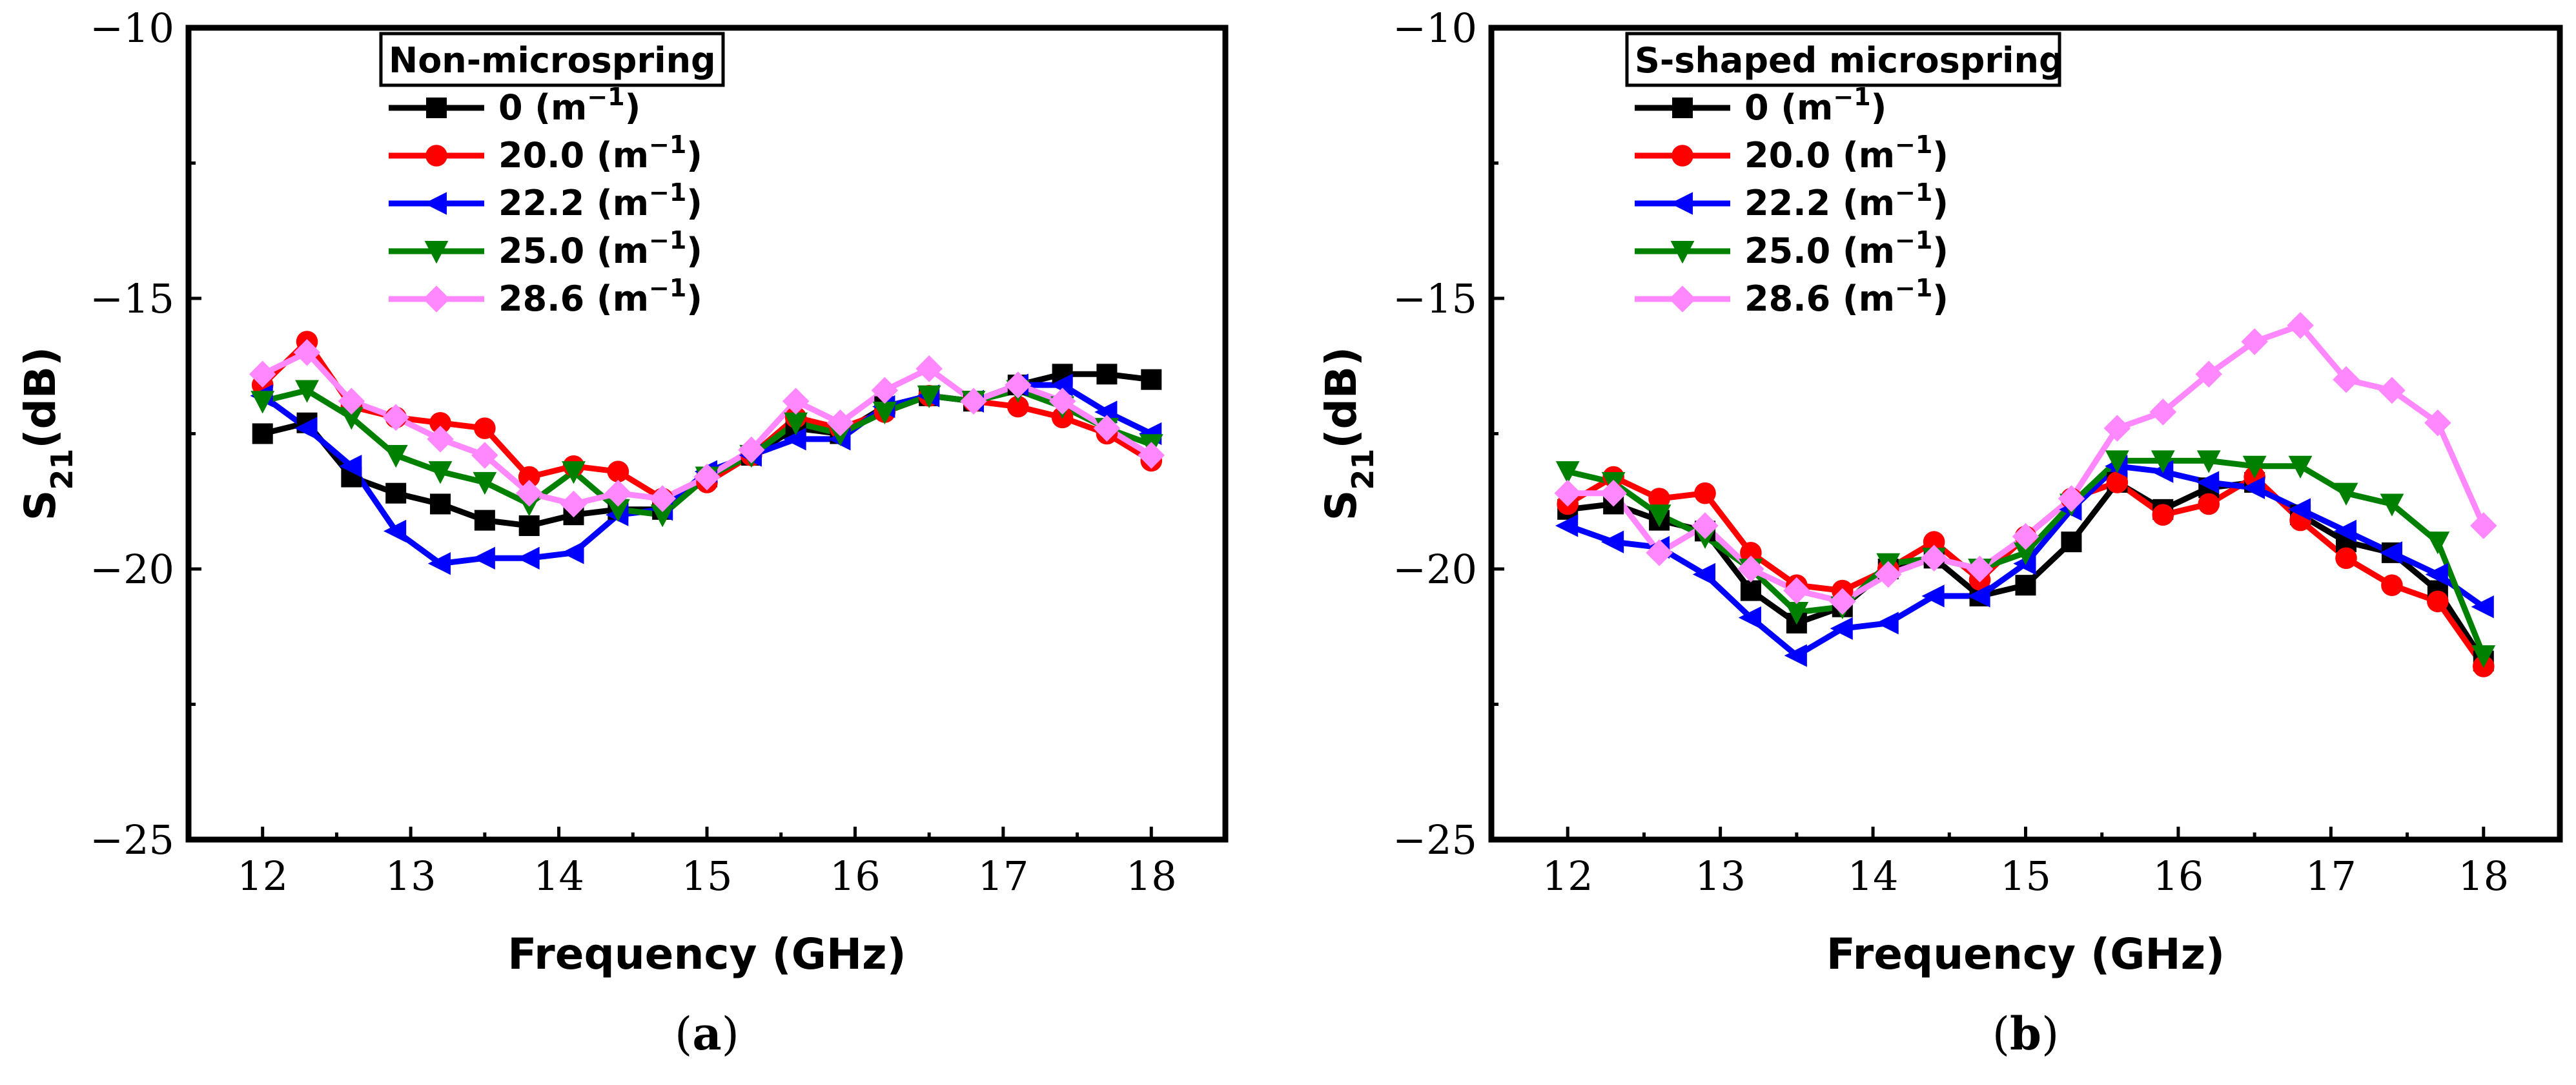 The width and height of the screenshot is (2576, 1085). What do you see at coordinates (707, 954) in the screenshot?
I see `x-axis-title: Frequency (GHz)` at bounding box center [707, 954].